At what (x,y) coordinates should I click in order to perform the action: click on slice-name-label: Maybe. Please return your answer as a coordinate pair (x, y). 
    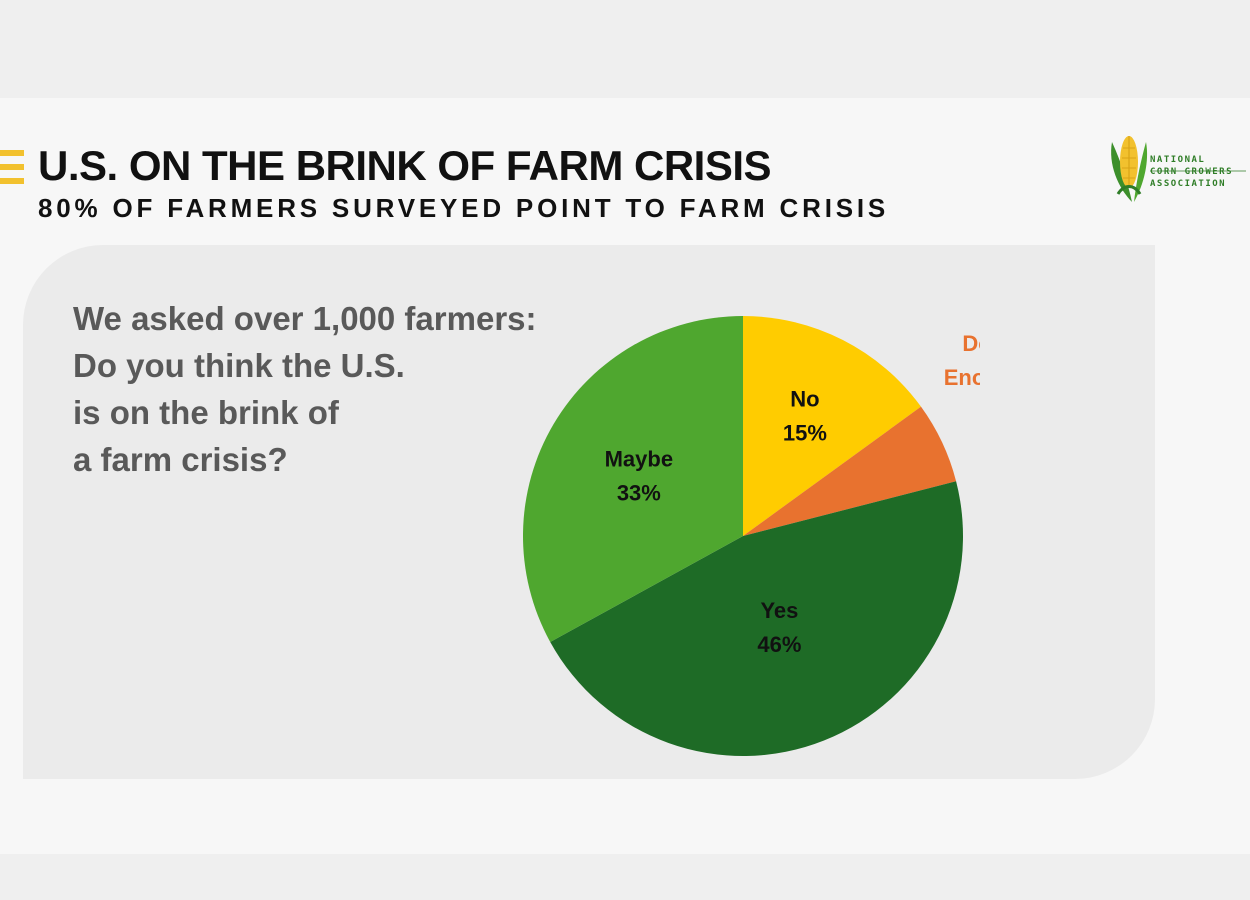
    Looking at the image, I should click on (639, 458).